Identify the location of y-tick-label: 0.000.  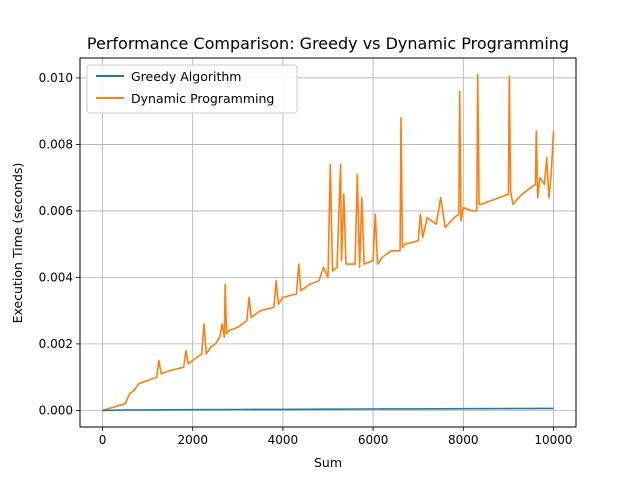
(56, 410).